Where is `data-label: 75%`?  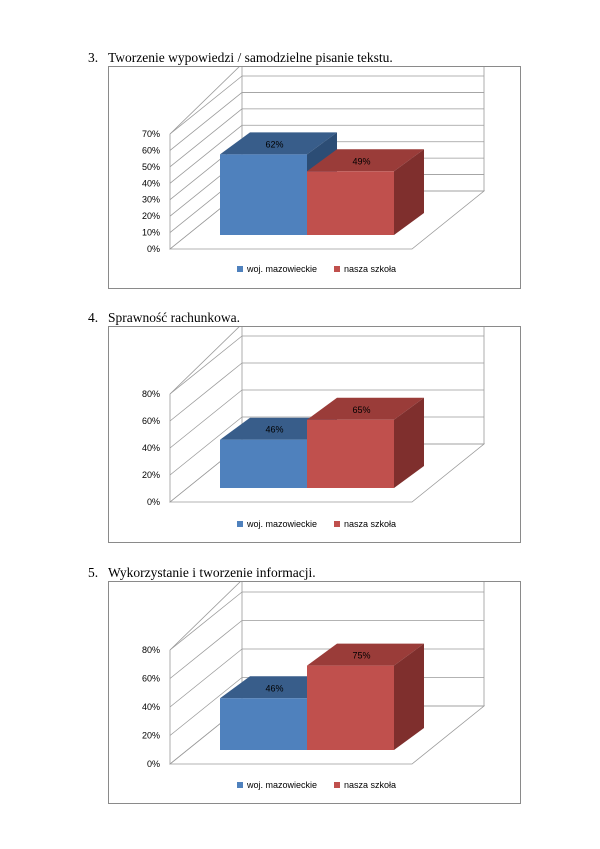 data-label: 75% is located at coordinates (361, 656).